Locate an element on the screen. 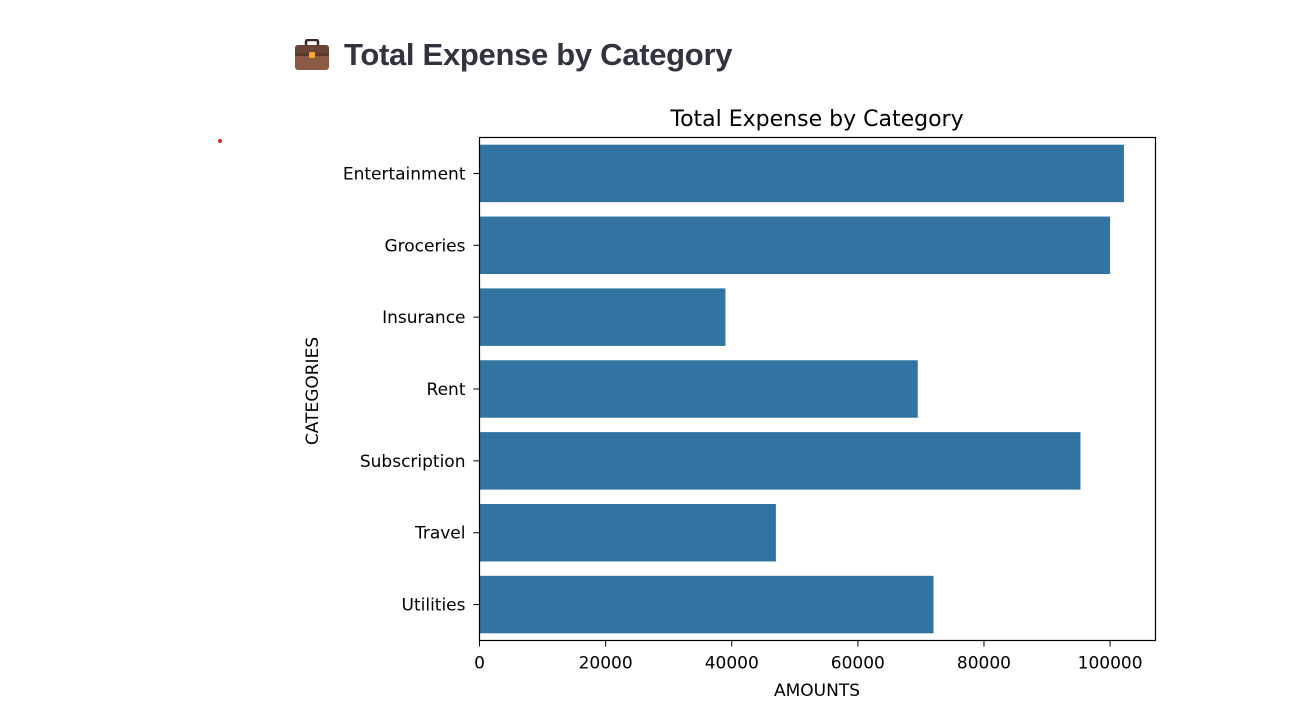 The width and height of the screenshot is (1296, 726). bar-utilities is located at coordinates (706, 604).